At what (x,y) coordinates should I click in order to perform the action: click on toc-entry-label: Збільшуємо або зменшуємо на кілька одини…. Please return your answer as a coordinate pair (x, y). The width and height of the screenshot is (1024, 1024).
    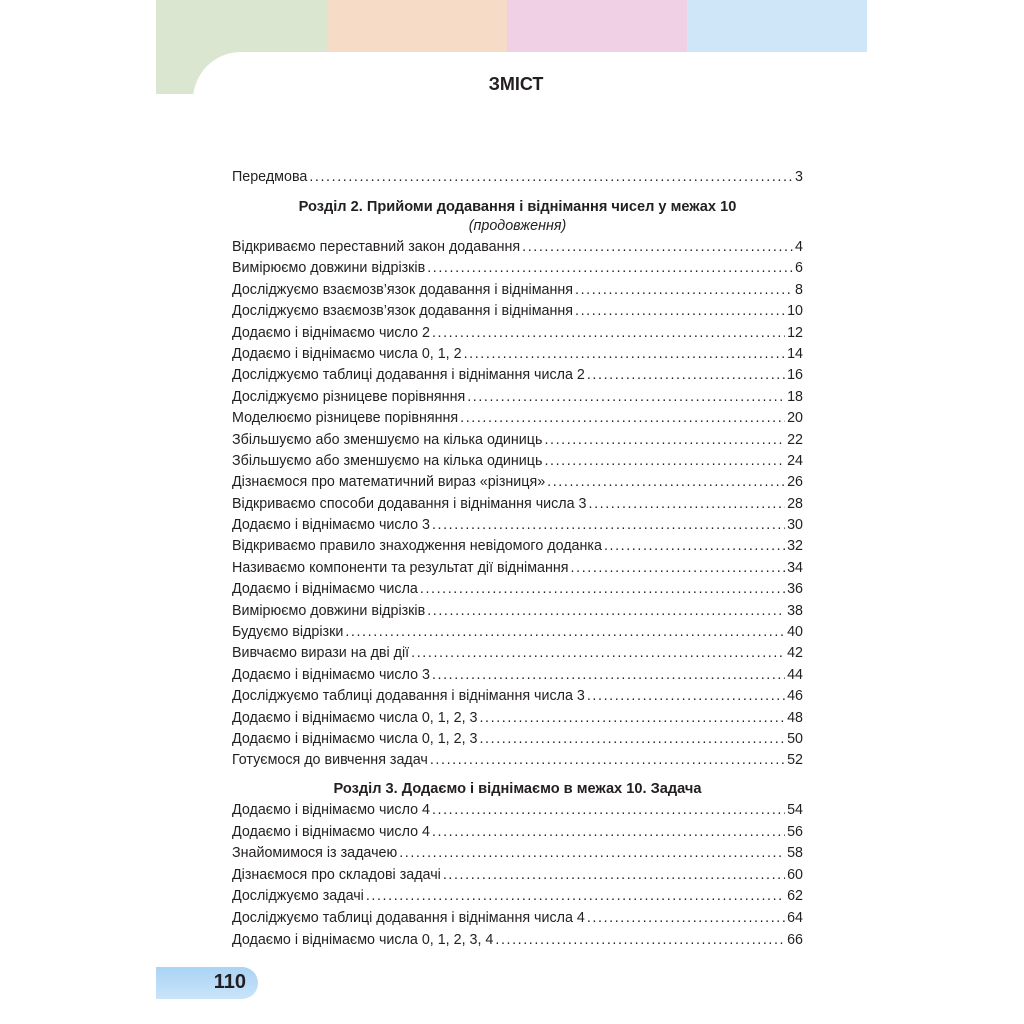
    Looking at the image, I should click on (387, 460).